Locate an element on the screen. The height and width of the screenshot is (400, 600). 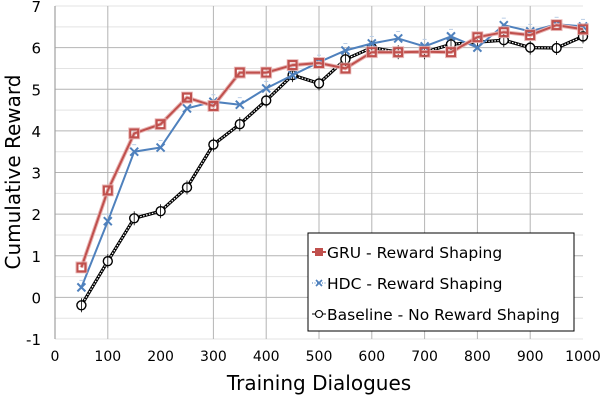
x-tick-label: 100 is located at coordinates (107, 357).